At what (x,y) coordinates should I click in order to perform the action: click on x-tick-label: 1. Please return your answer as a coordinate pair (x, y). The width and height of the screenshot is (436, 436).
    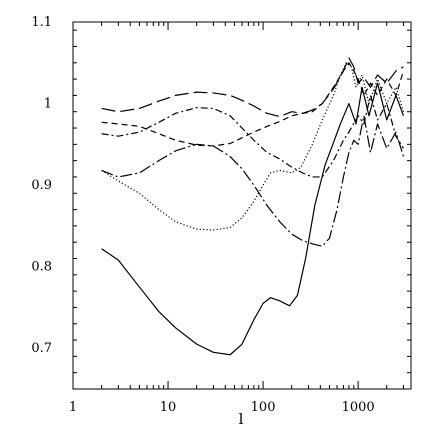
    Looking at the image, I should click on (73, 407).